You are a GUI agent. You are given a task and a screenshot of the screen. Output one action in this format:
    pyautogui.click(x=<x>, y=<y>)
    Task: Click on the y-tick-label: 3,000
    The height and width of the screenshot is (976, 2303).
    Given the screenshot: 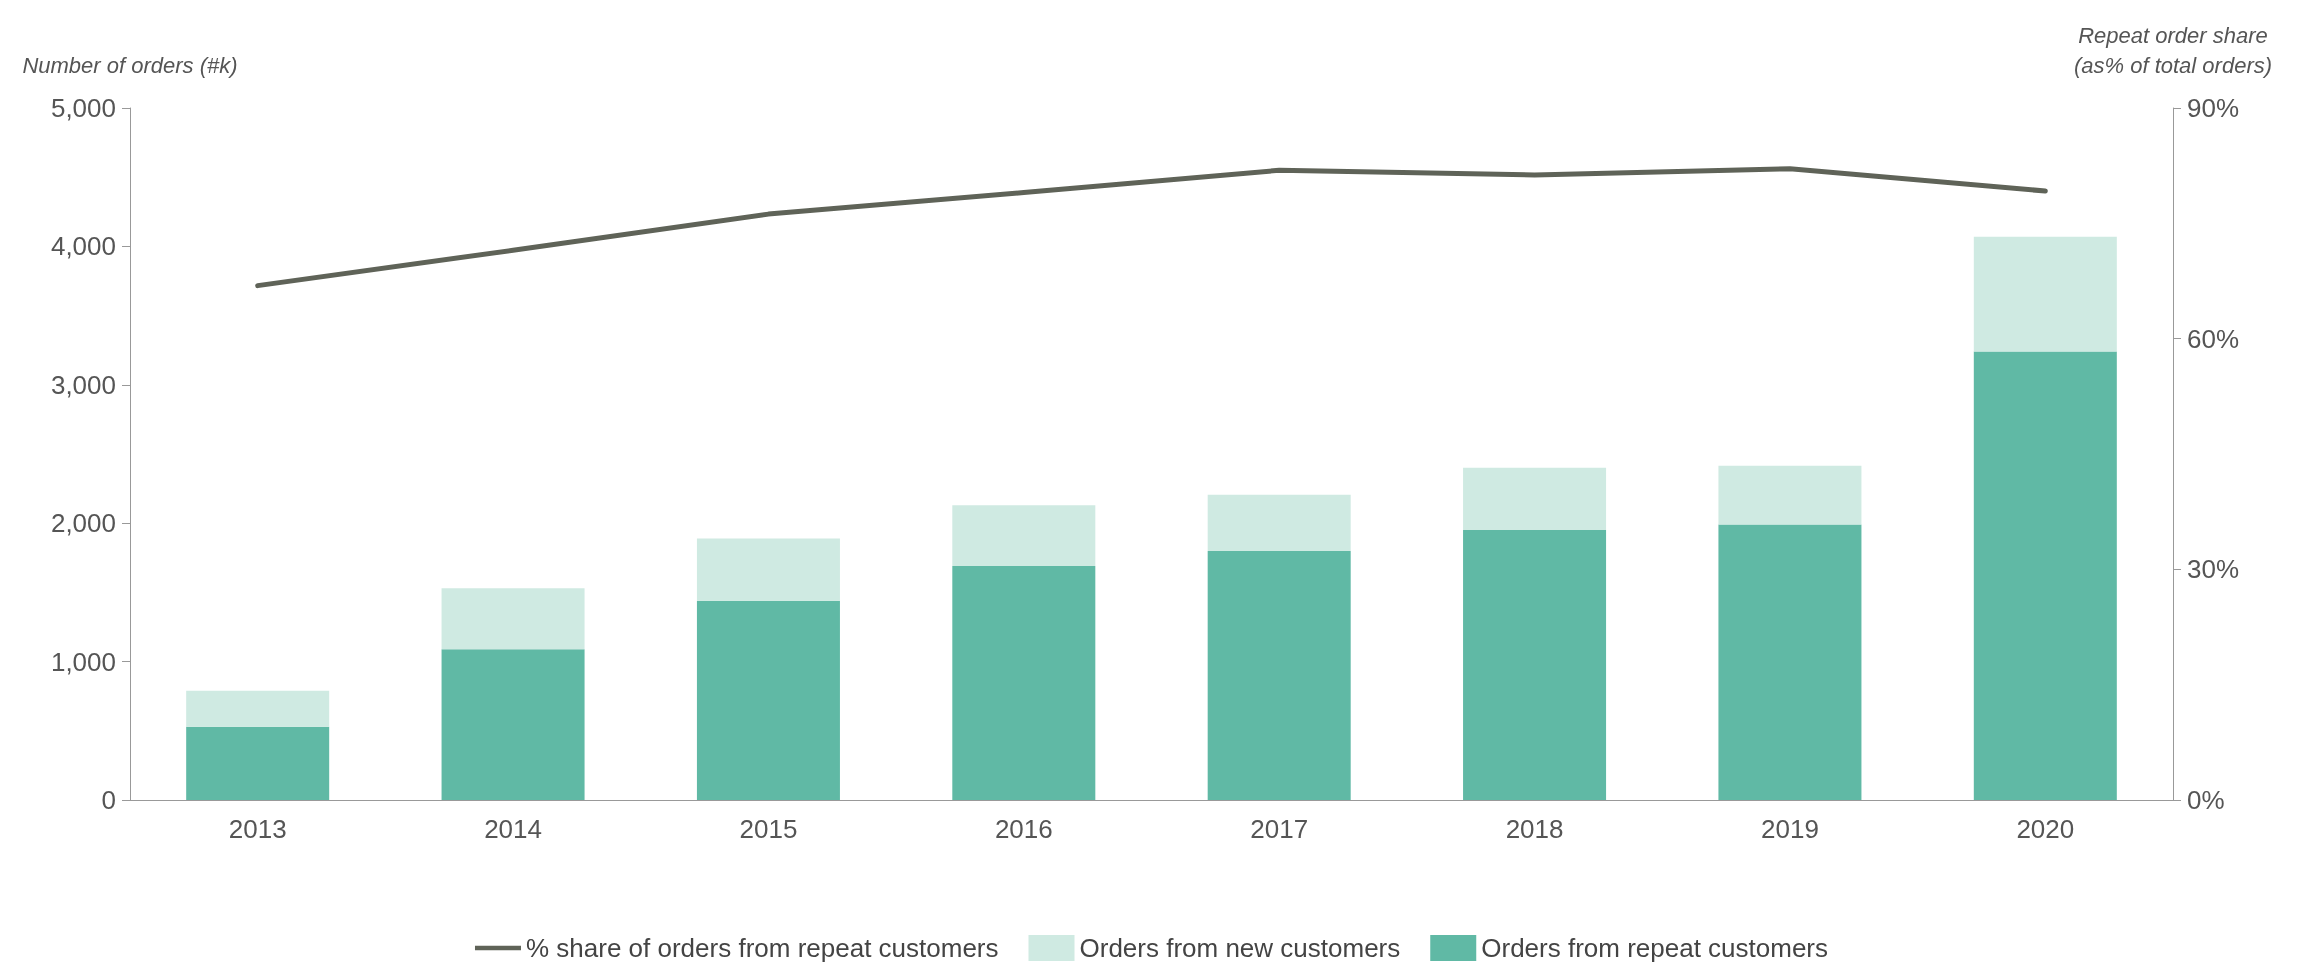 What is the action you would take?
    pyautogui.click(x=83, y=384)
    